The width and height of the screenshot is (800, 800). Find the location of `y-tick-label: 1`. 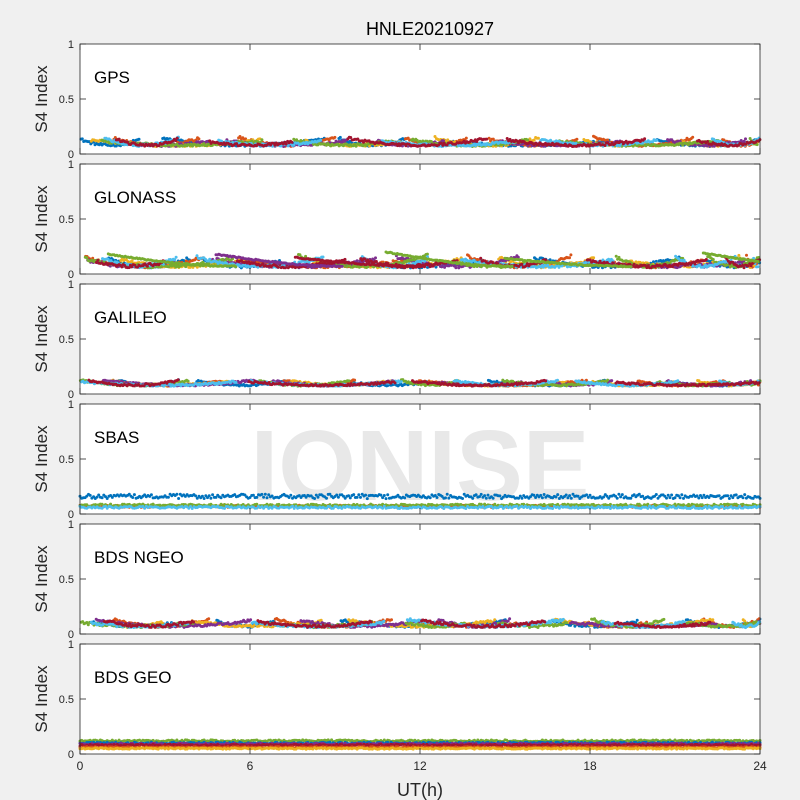

y-tick-label: 1 is located at coordinates (71, 45).